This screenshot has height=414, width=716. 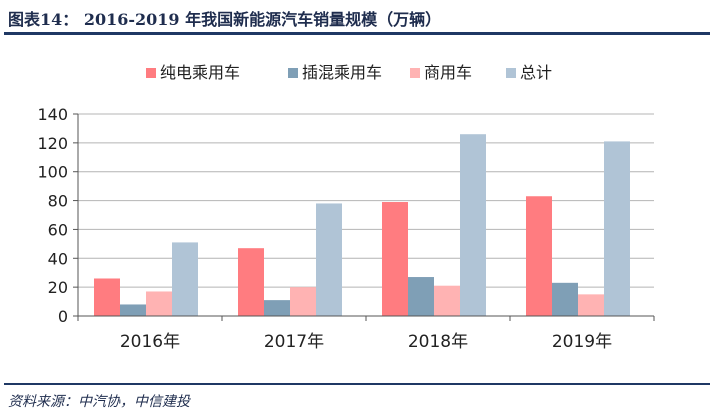 I want to click on legend-label: 插混乘用车, so click(x=342, y=72).